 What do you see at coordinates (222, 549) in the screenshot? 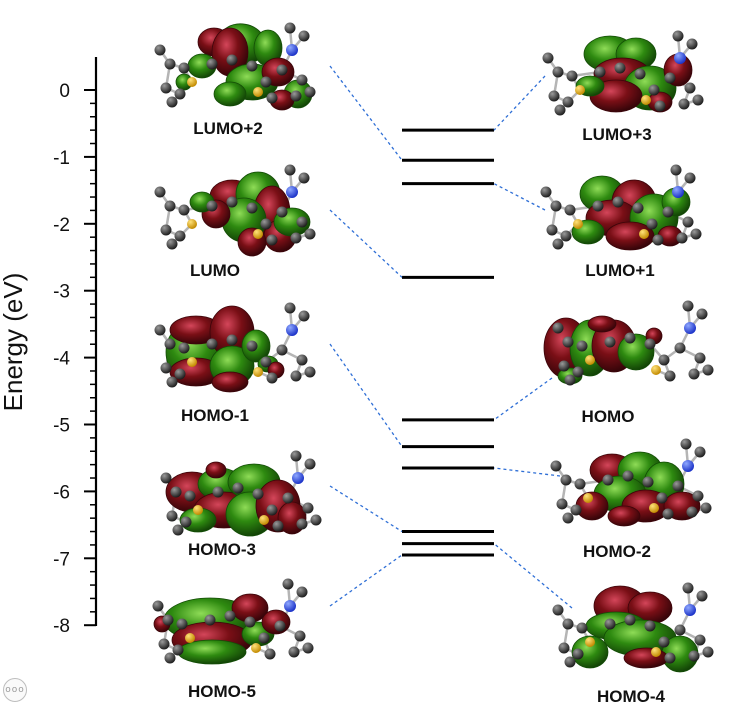
I see `label-homo-minus-3: HOMO-3` at bounding box center [222, 549].